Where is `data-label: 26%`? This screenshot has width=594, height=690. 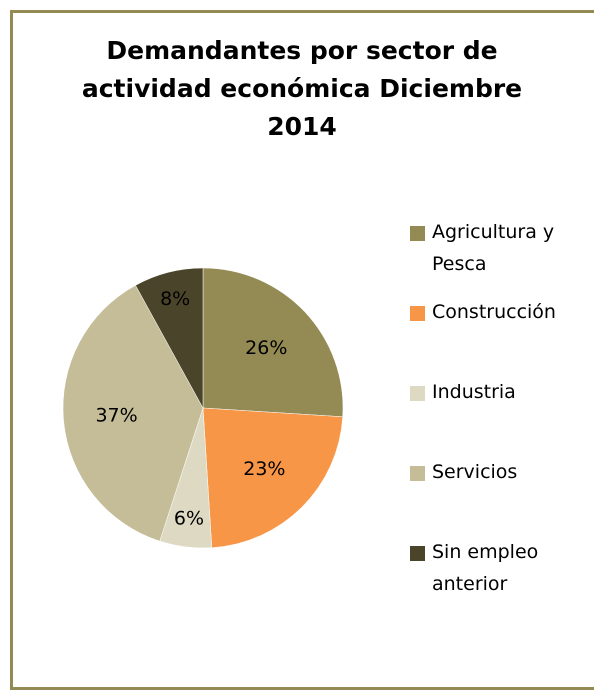 data-label: 26% is located at coordinates (266, 348).